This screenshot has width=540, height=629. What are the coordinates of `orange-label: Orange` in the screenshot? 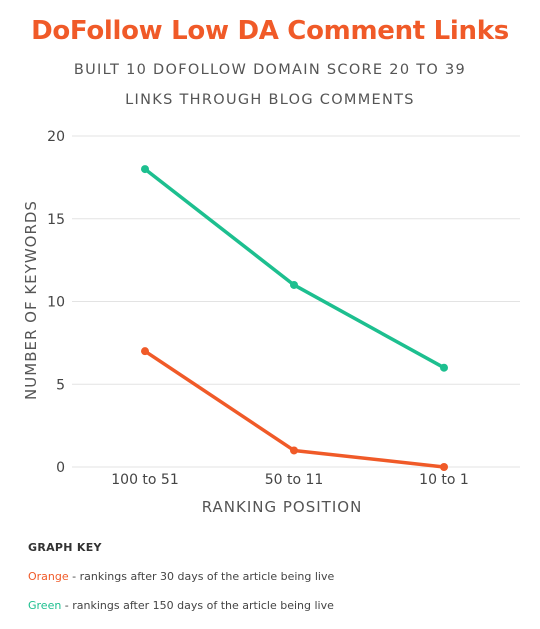 It's located at (48, 576).